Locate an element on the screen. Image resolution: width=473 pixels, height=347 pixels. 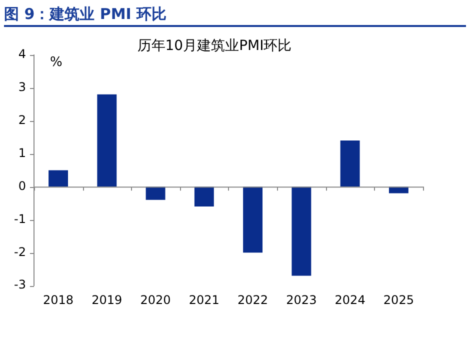
y-tick-label: 1 is located at coordinates (22, 153).